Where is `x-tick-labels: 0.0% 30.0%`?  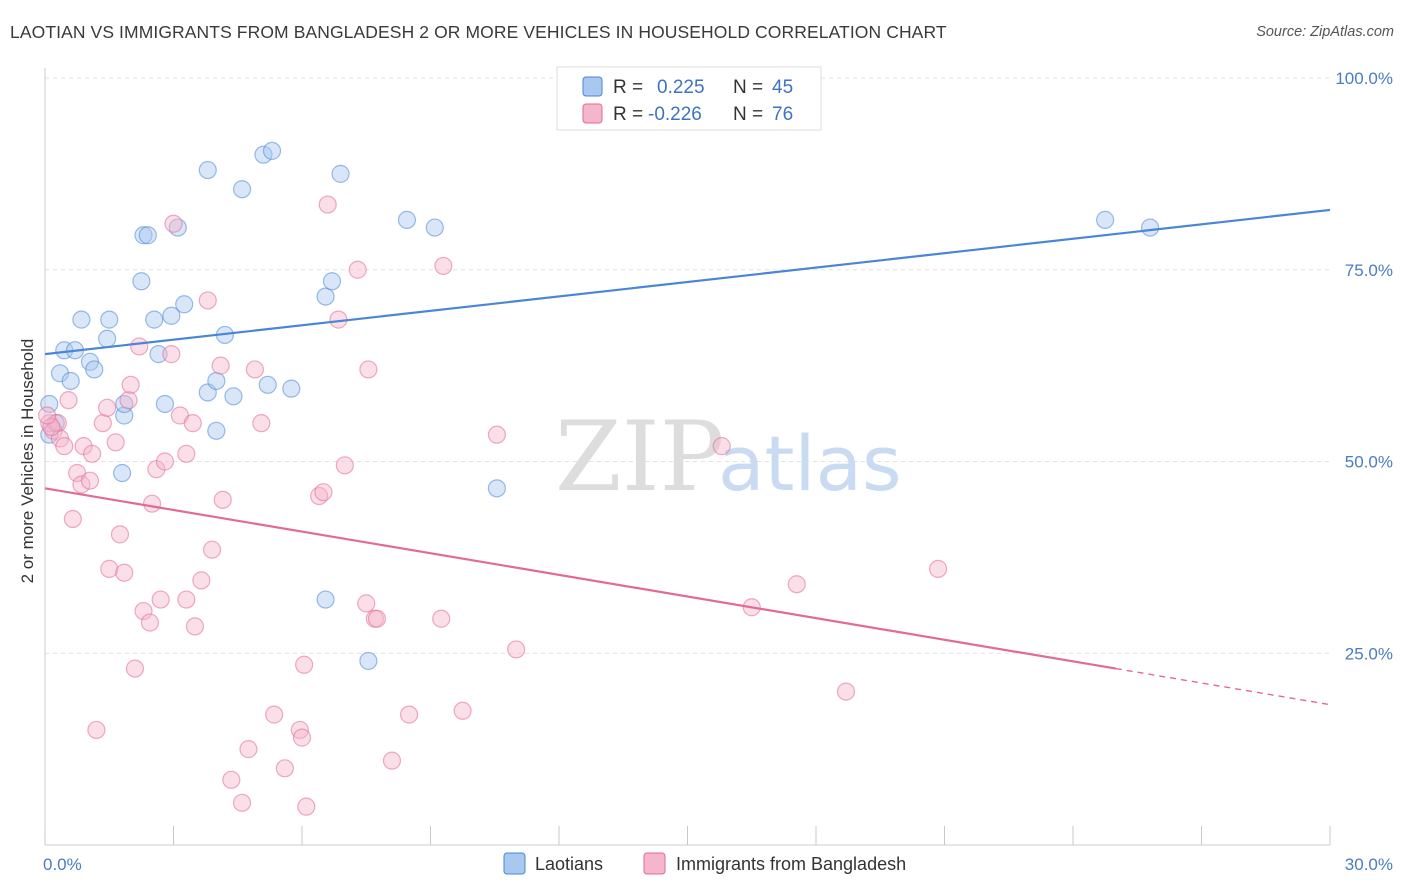 x-tick-labels: 0.0% 30.0% is located at coordinates (718, 864).